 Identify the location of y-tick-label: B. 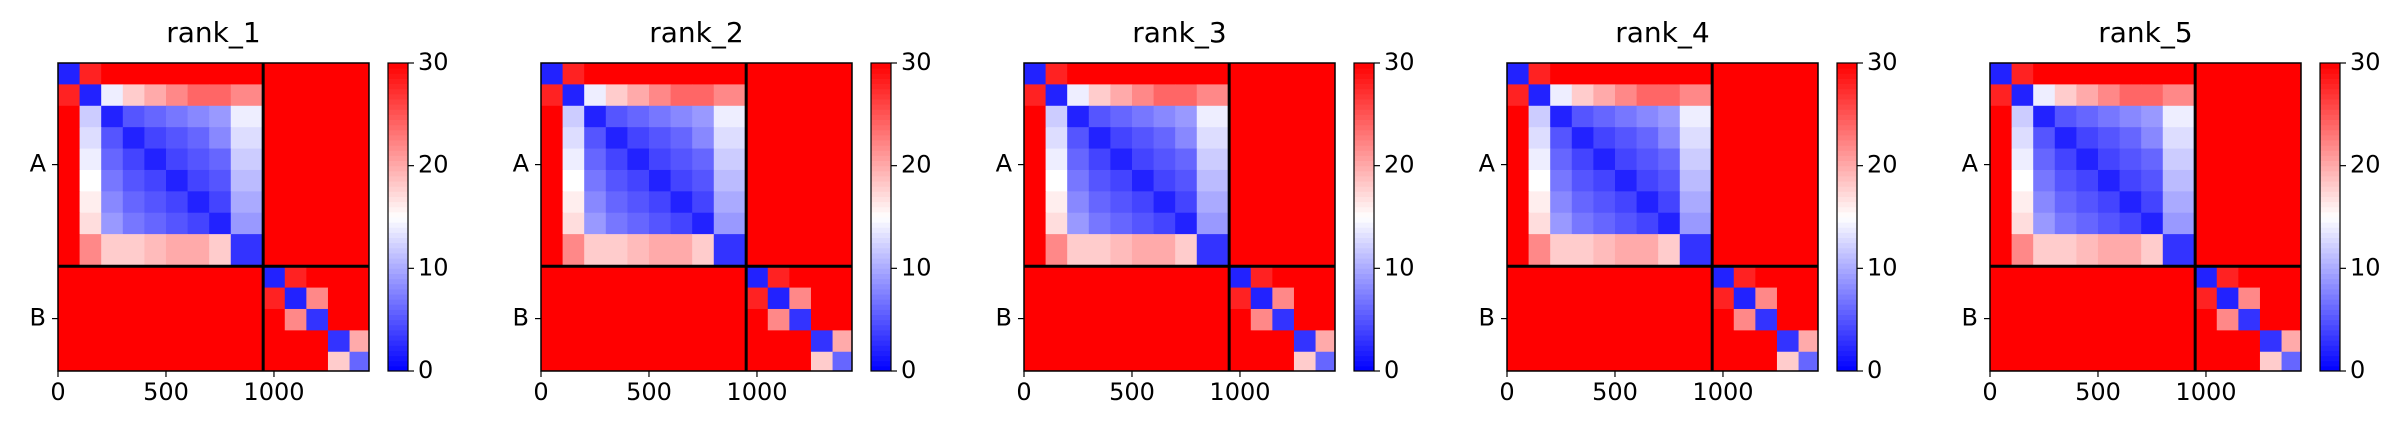
(1487, 318).